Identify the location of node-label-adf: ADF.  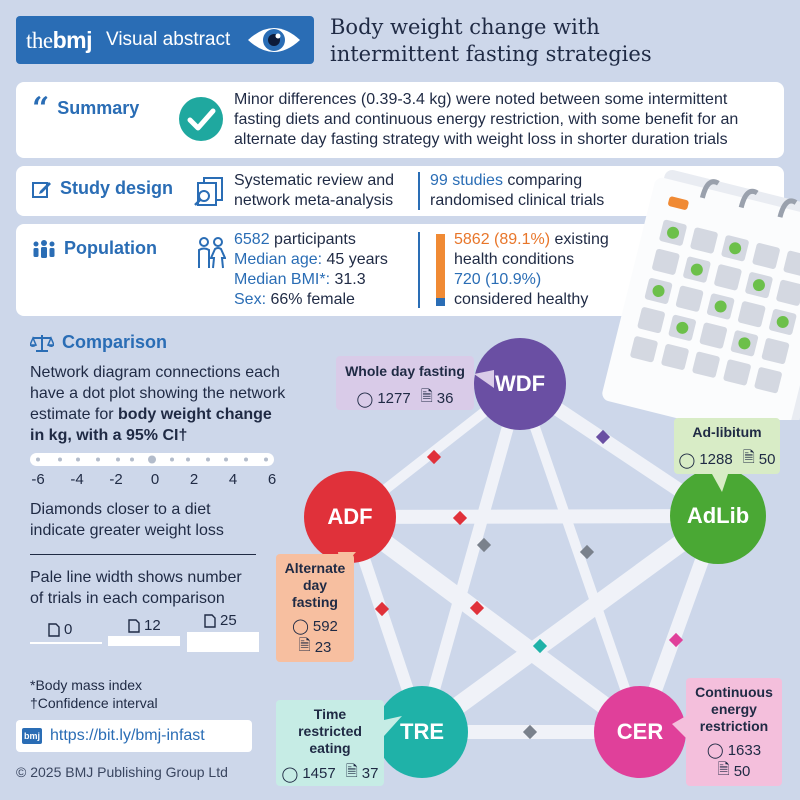
(350, 516).